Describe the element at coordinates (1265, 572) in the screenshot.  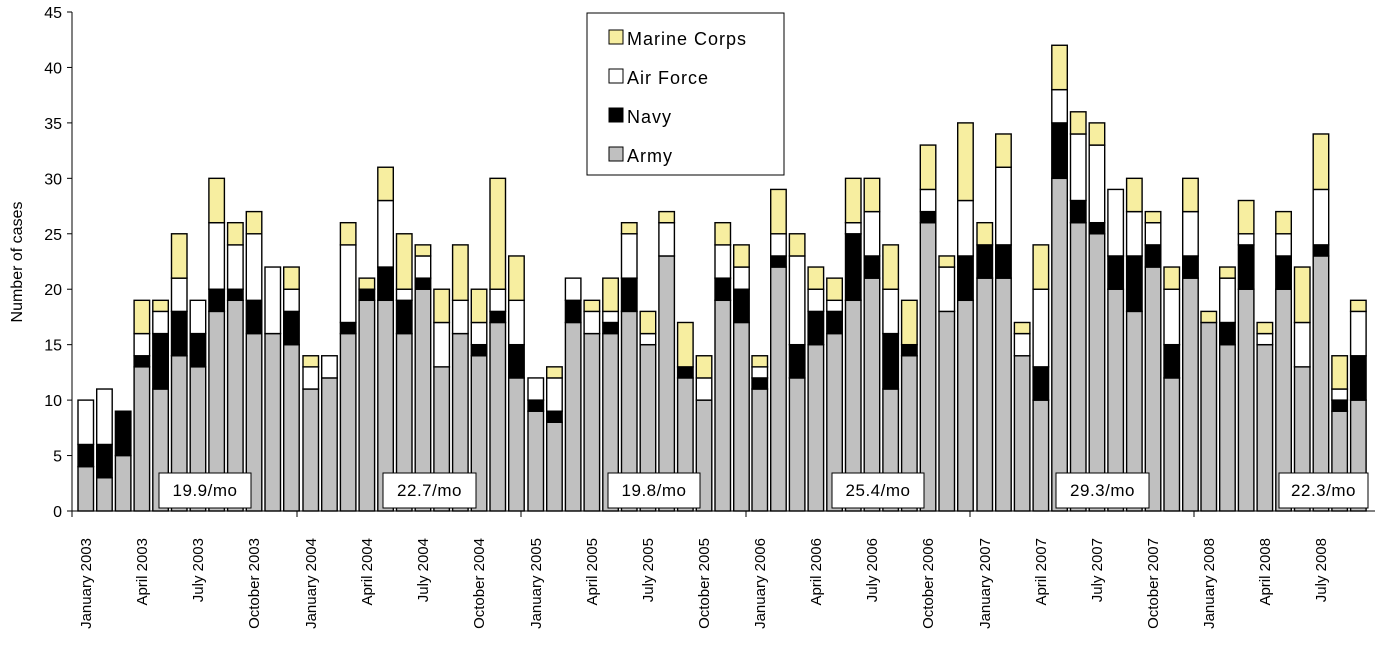
I see `x-tick-label: April 2008` at that location.